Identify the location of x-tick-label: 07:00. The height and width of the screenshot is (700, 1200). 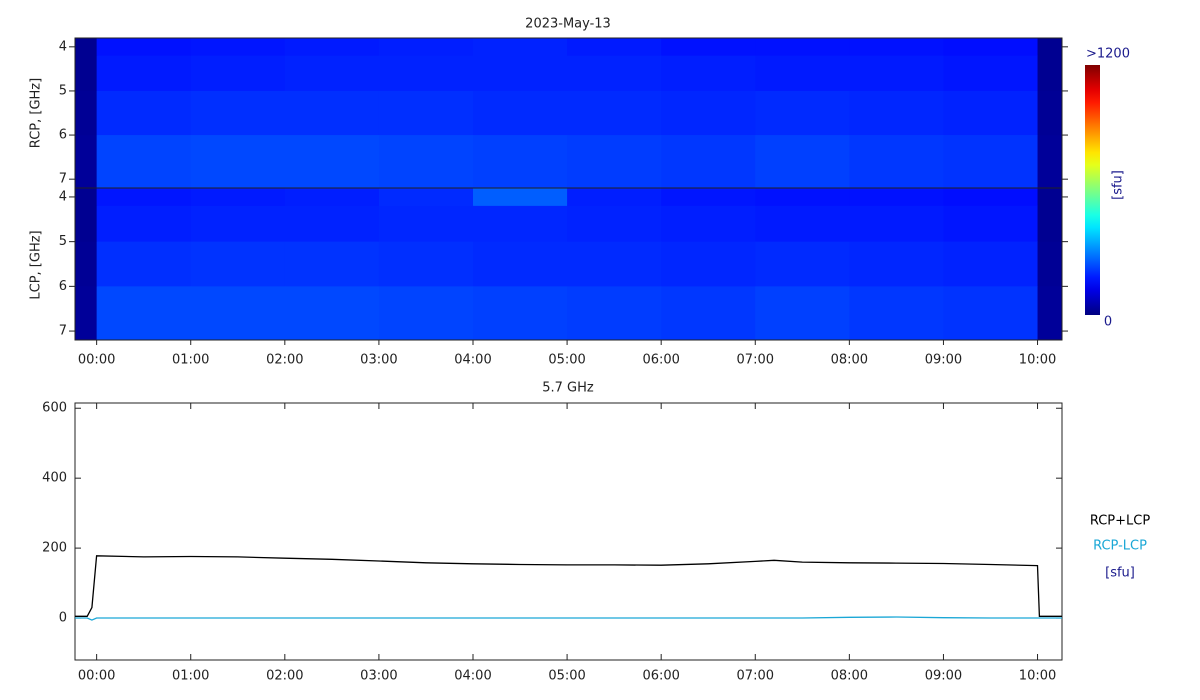
(755, 360).